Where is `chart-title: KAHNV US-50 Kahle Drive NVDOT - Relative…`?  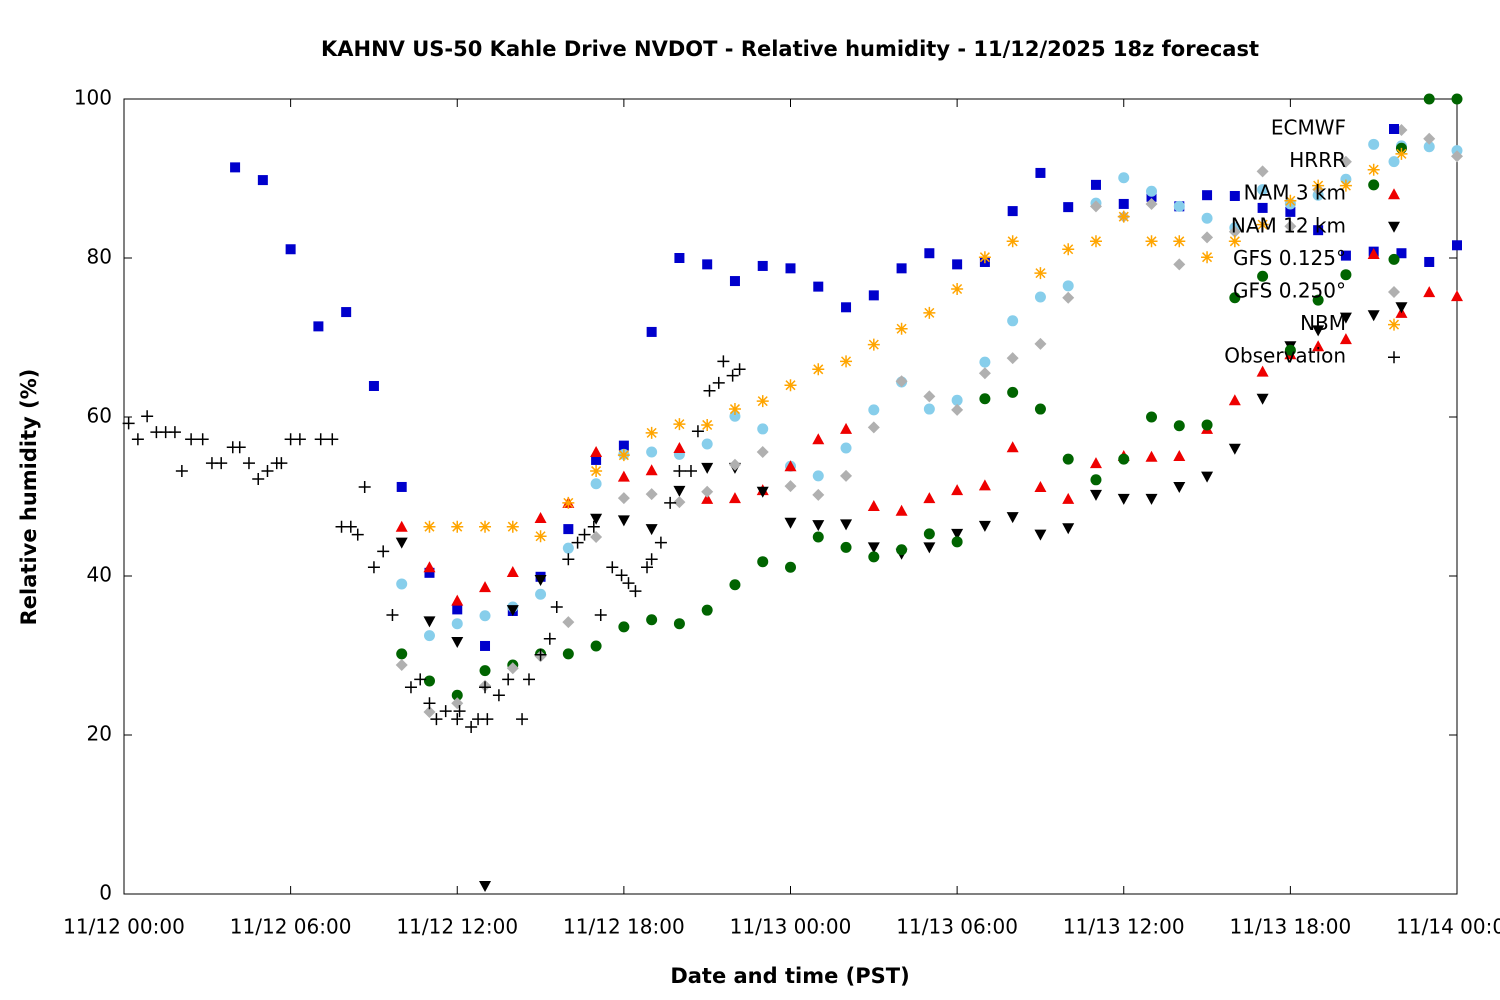 chart-title: KAHNV US-50 Kahle Drive NVDOT - Relative… is located at coordinates (790, 49).